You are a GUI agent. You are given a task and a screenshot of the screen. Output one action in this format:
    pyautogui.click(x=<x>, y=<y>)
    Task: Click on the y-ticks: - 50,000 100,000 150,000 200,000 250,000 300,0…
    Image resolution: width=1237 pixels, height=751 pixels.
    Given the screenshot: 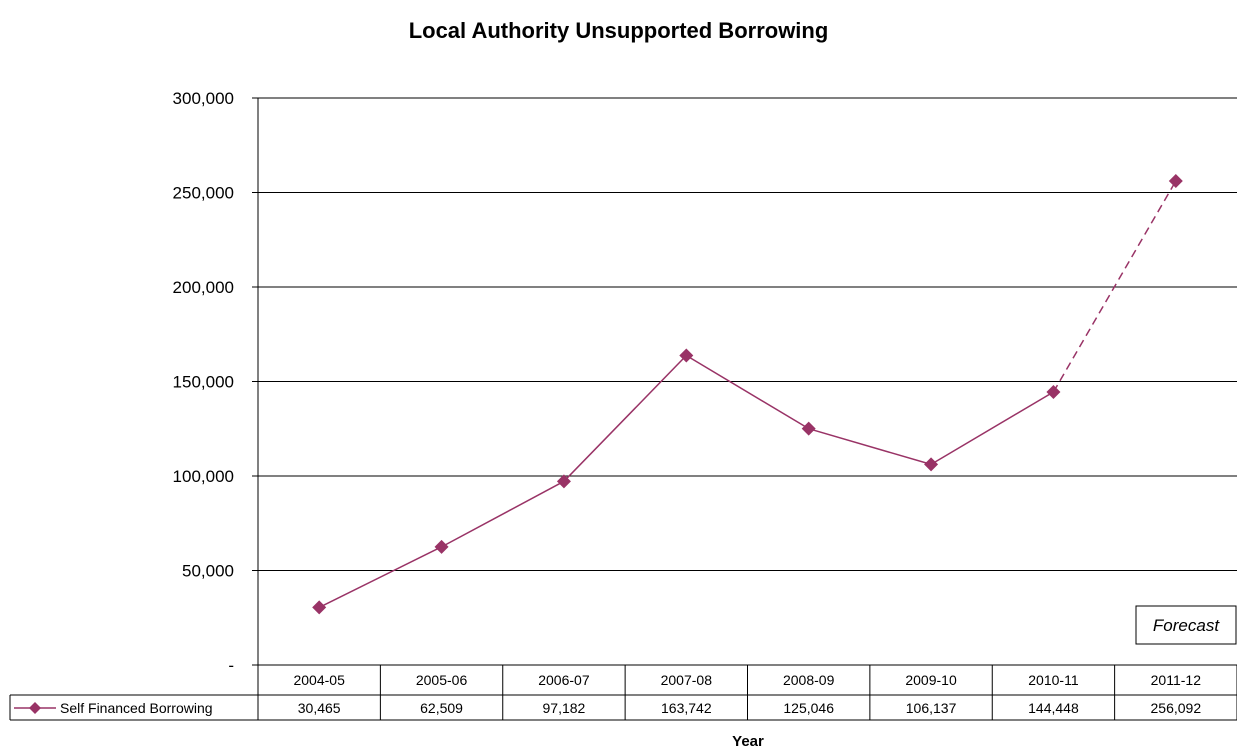 What is the action you would take?
    pyautogui.click(x=215, y=382)
    